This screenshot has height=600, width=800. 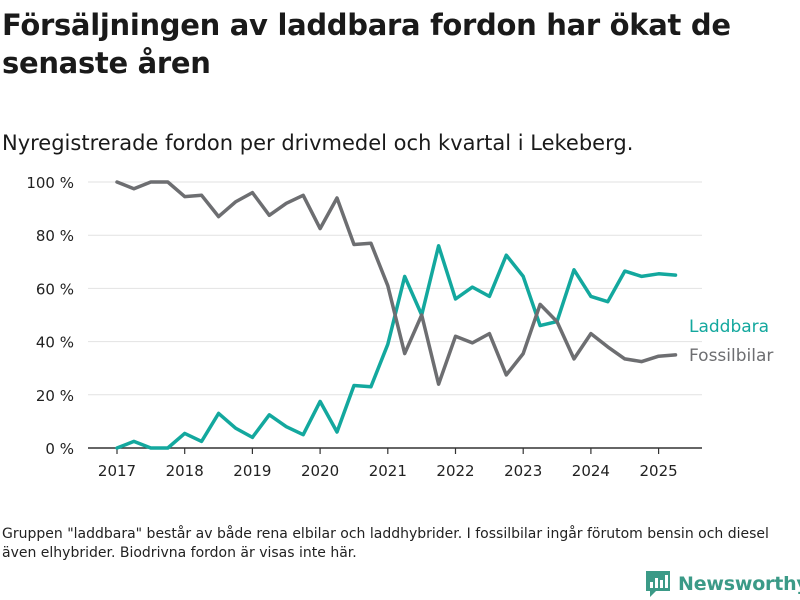 What do you see at coordinates (455, 471) in the screenshot?
I see `x-tick-label: 2022` at bounding box center [455, 471].